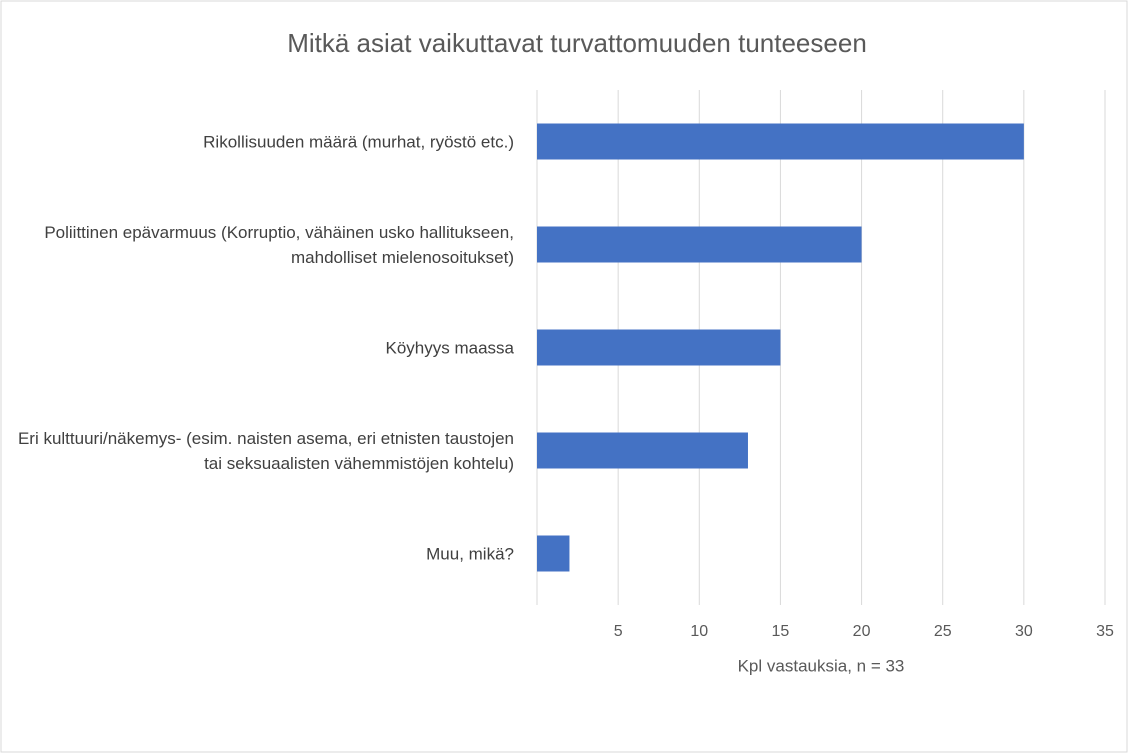 The height and width of the screenshot is (753, 1128). What do you see at coordinates (699, 631) in the screenshot?
I see `x-tick-label: 10` at bounding box center [699, 631].